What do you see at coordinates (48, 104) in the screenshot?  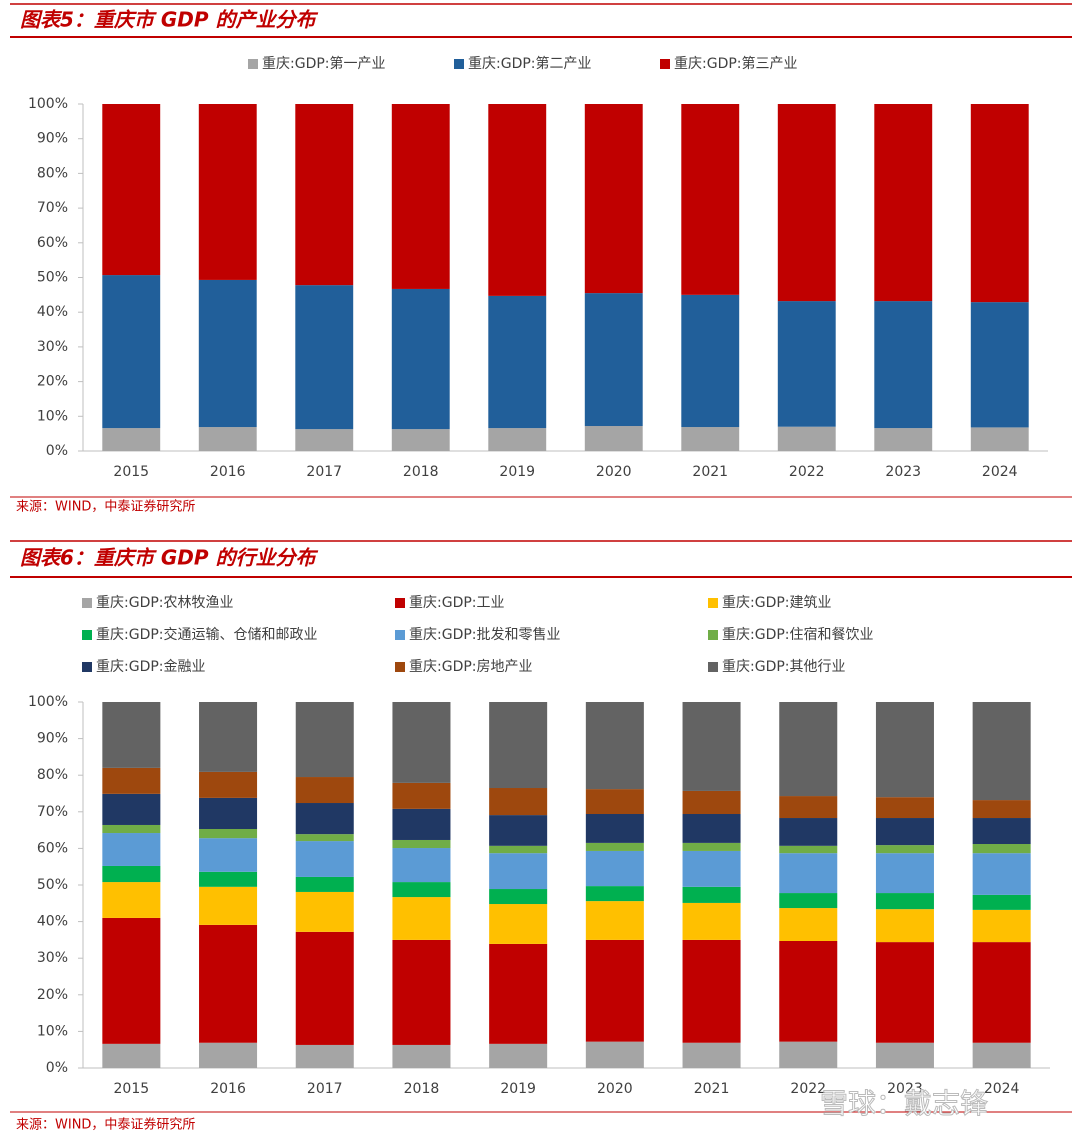 I see `y-tick-label: 100%` at bounding box center [48, 104].